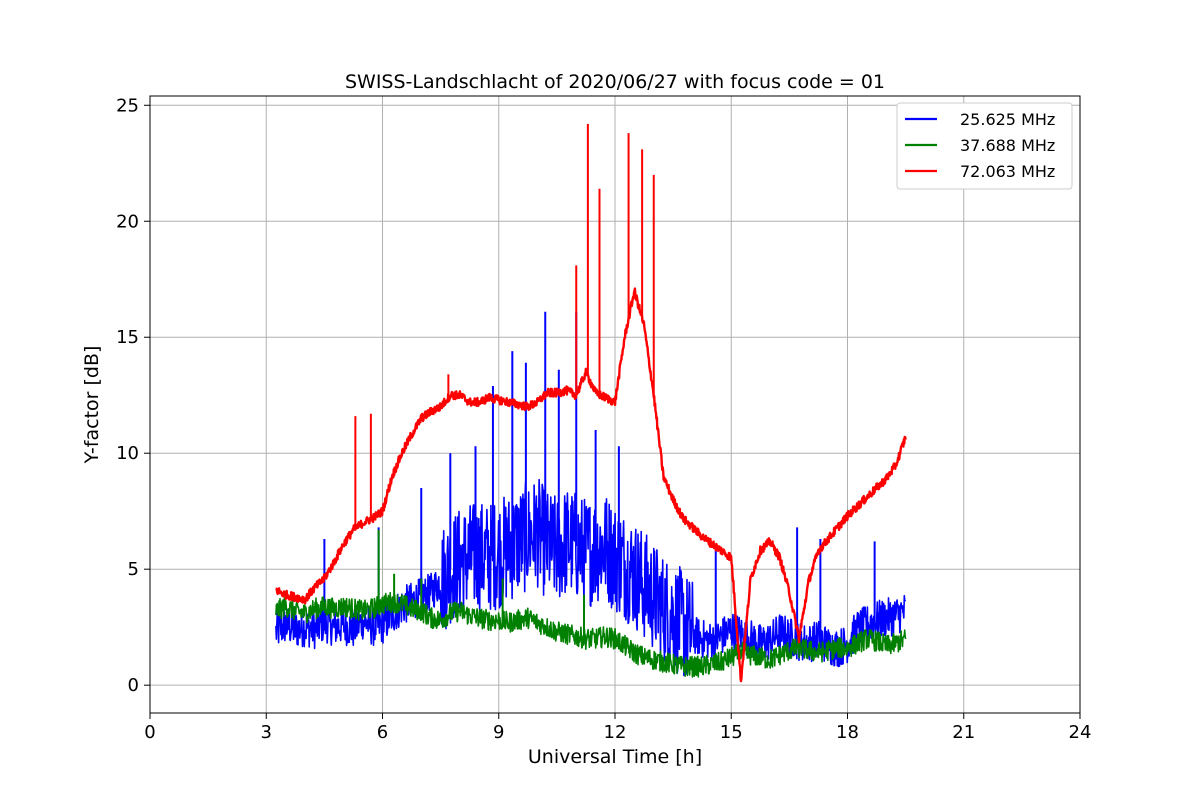 This screenshot has height=800, width=1200. What do you see at coordinates (847, 732) in the screenshot?
I see `x-tick-label: 18` at bounding box center [847, 732].